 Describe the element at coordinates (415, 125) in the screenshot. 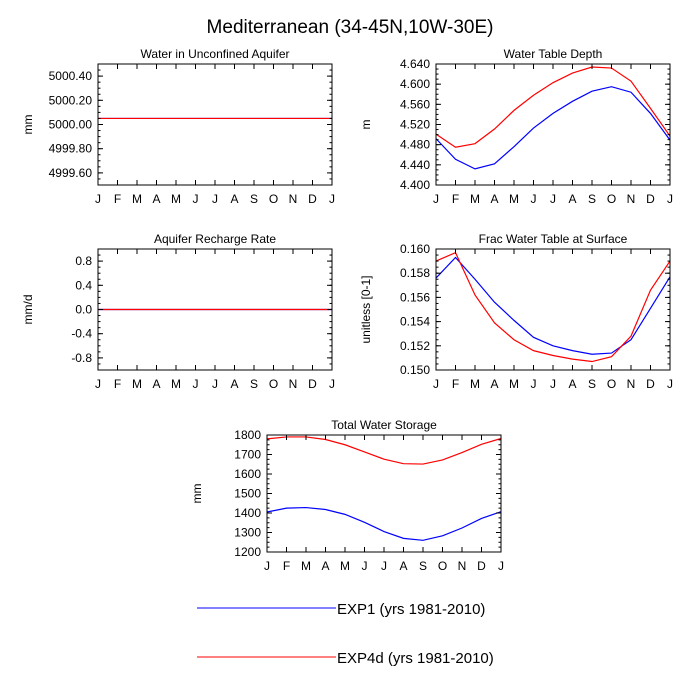

I see `y-tick-label: 4.520` at that location.